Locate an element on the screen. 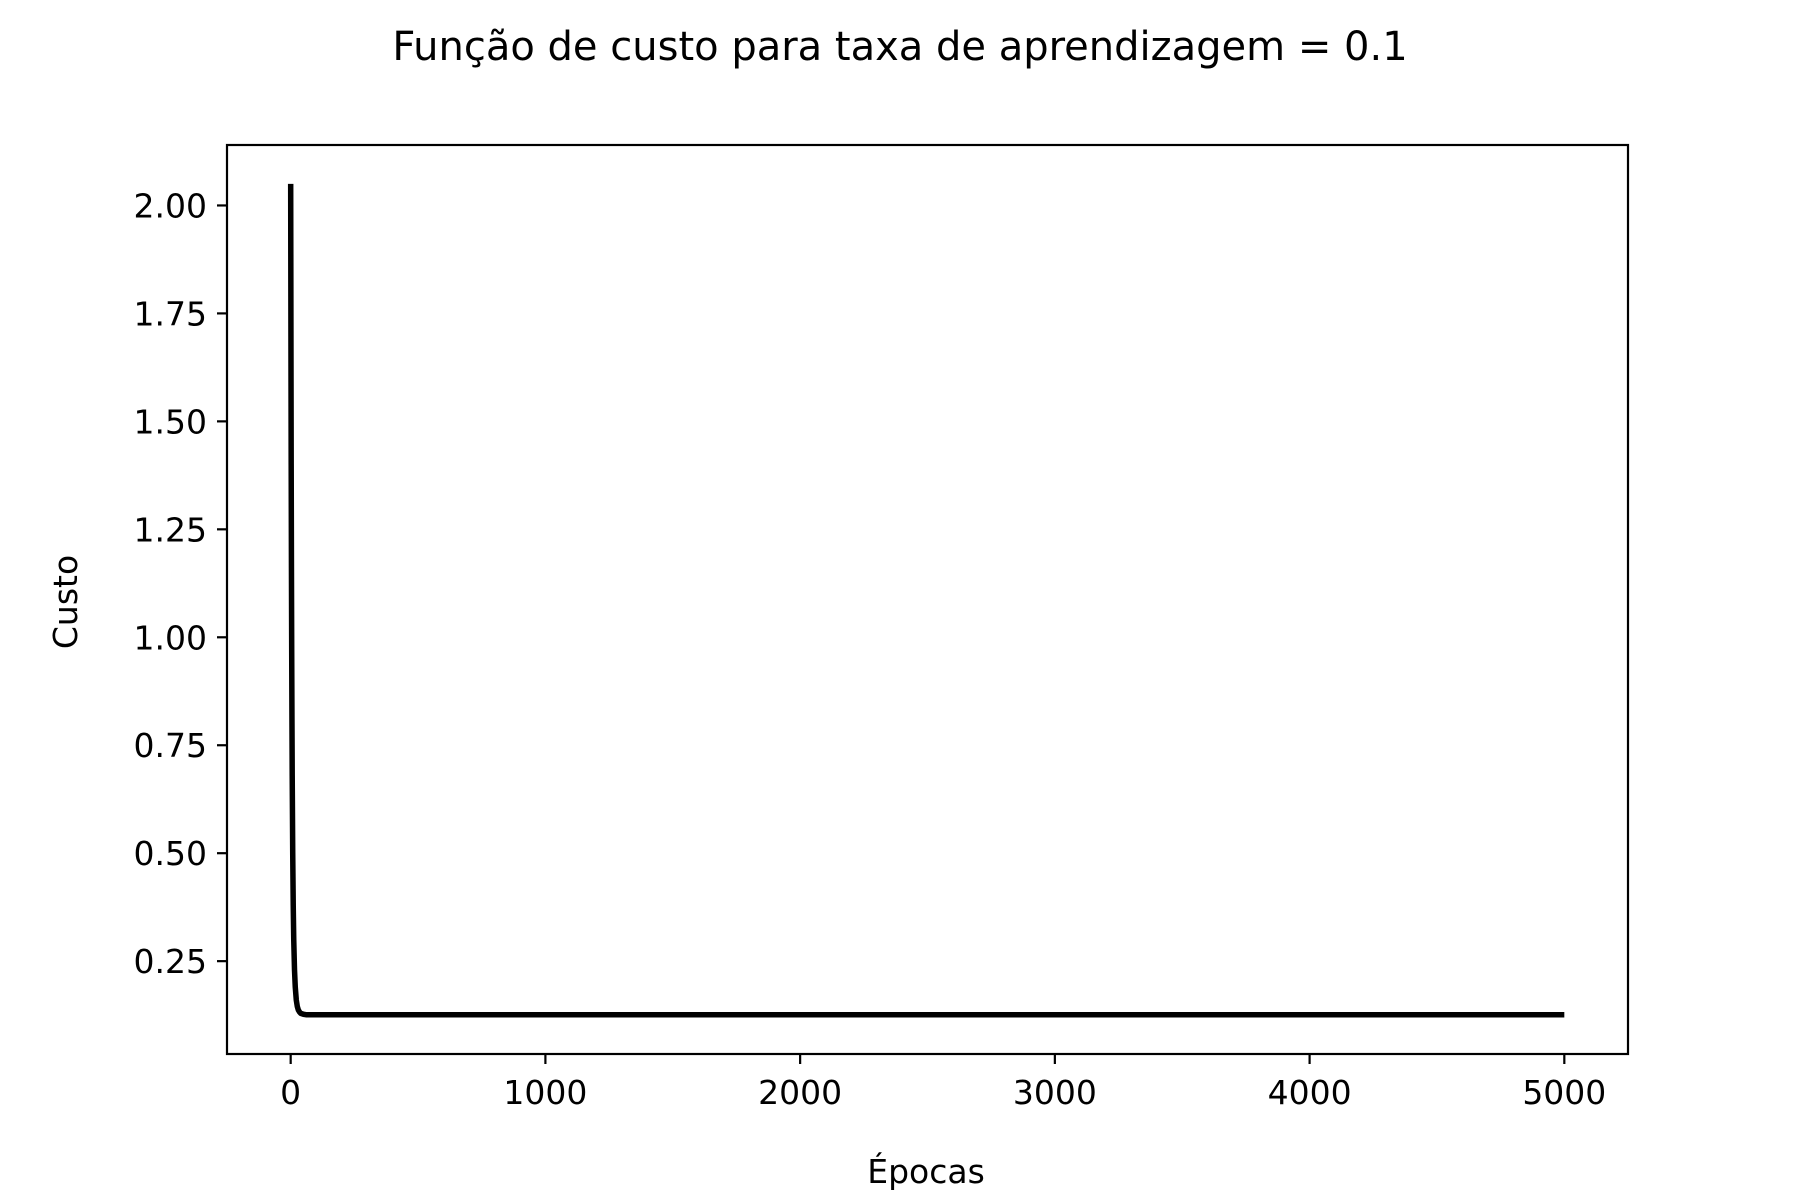  y-axis-label: Custo is located at coordinates (65, 602).